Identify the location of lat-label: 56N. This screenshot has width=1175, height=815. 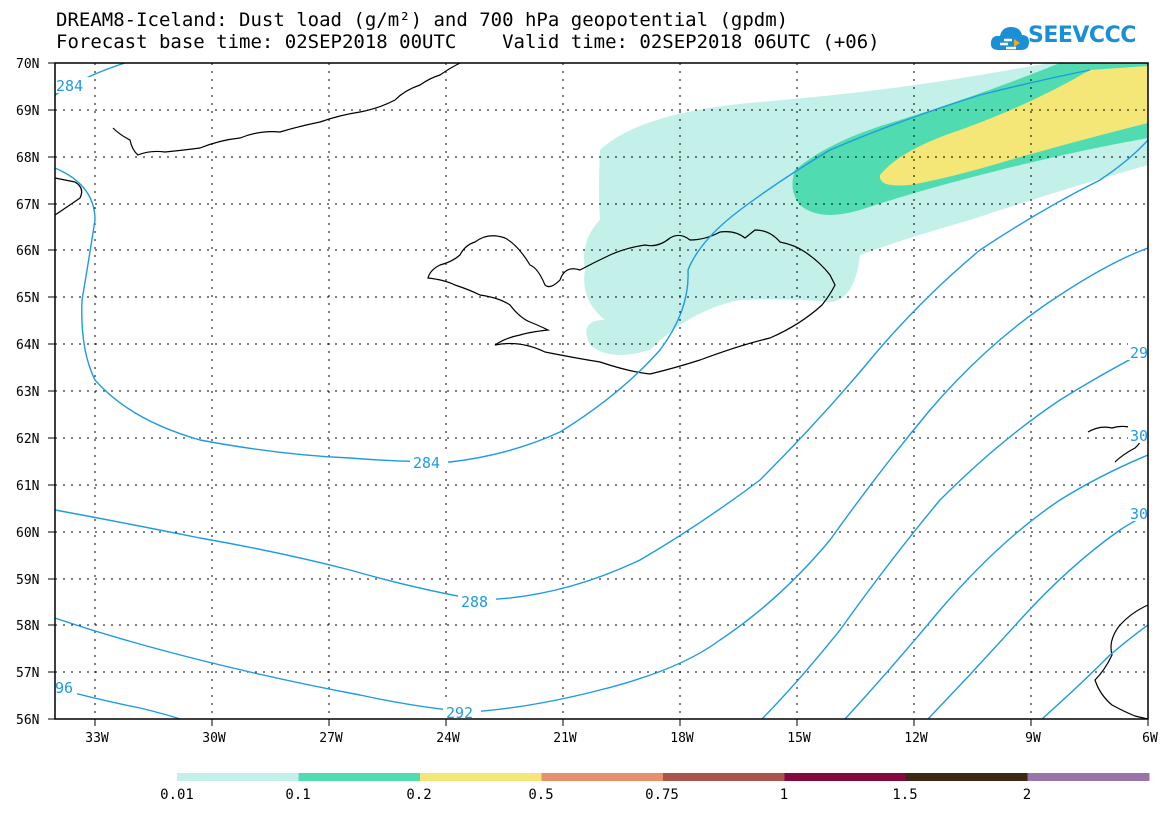
(27, 720).